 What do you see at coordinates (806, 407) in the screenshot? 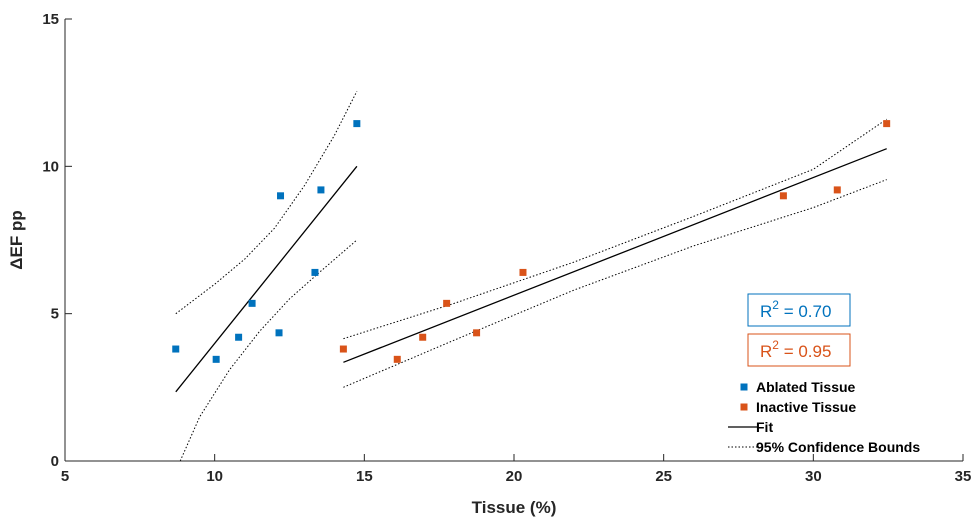
I see `legend-label-1: Inactive Tissue` at bounding box center [806, 407].